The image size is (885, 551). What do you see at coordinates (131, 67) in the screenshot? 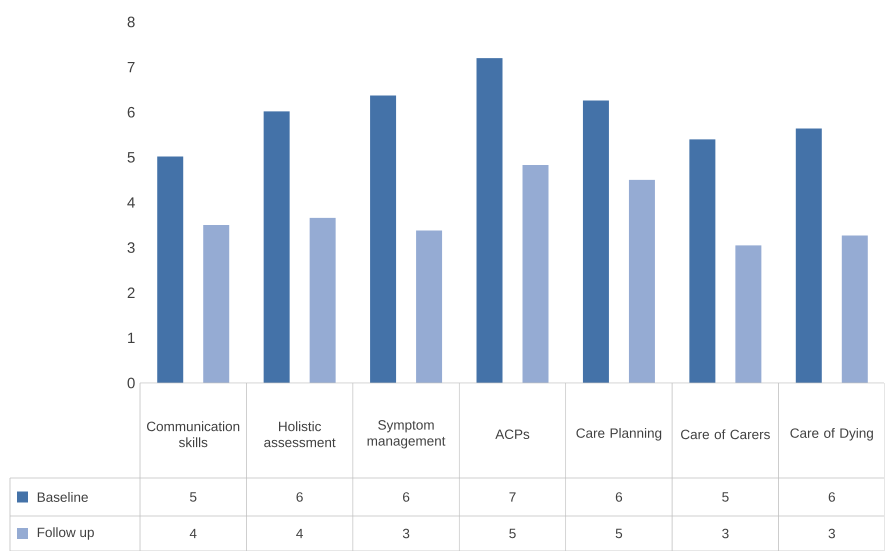
I see `y-tick-label: 7` at bounding box center [131, 67].